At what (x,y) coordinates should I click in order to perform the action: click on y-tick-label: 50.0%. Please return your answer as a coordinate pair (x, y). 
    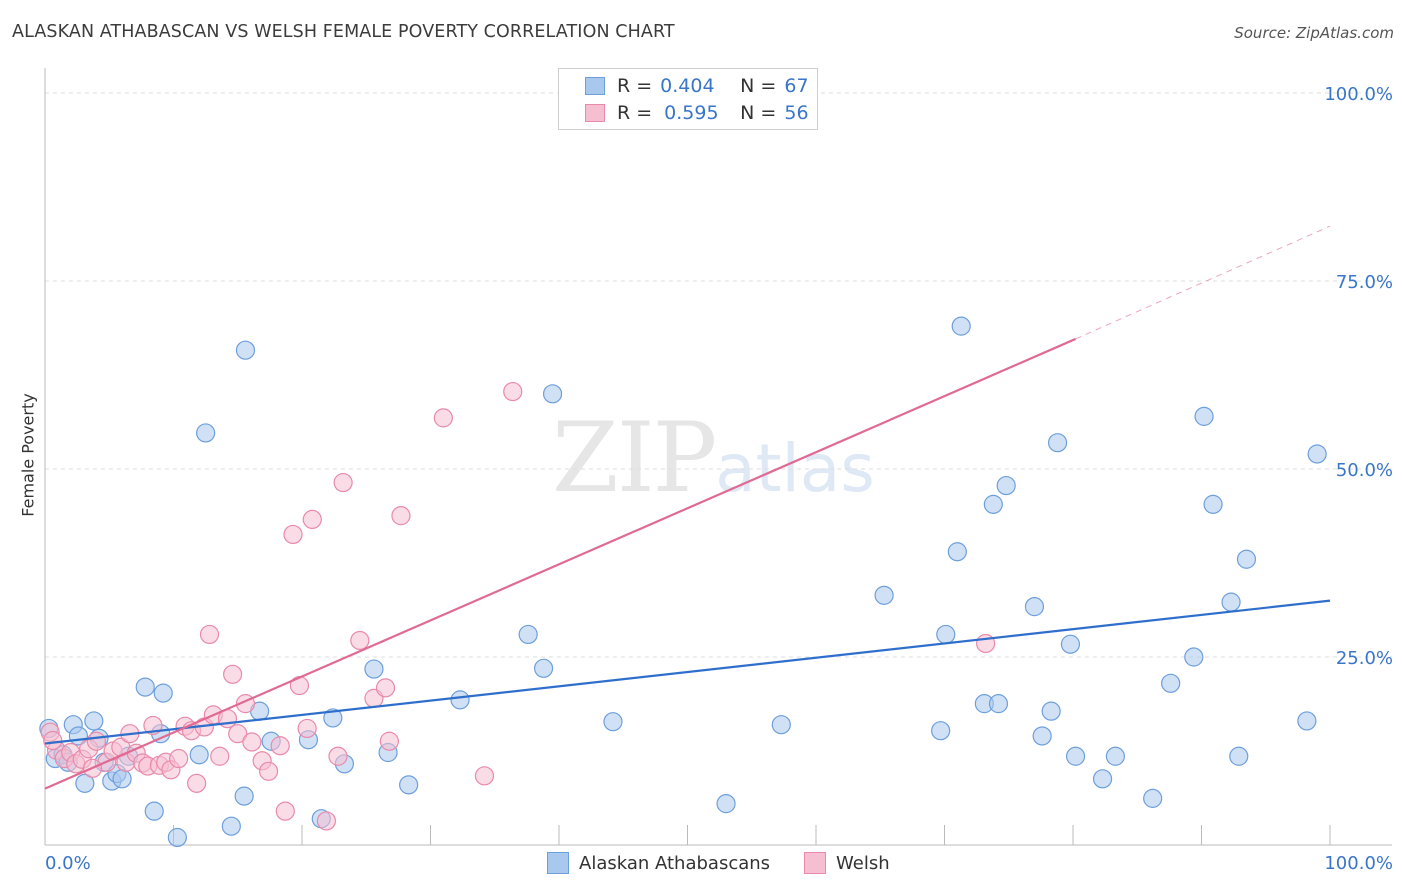
    Looking at the image, I should click on (1364, 470).